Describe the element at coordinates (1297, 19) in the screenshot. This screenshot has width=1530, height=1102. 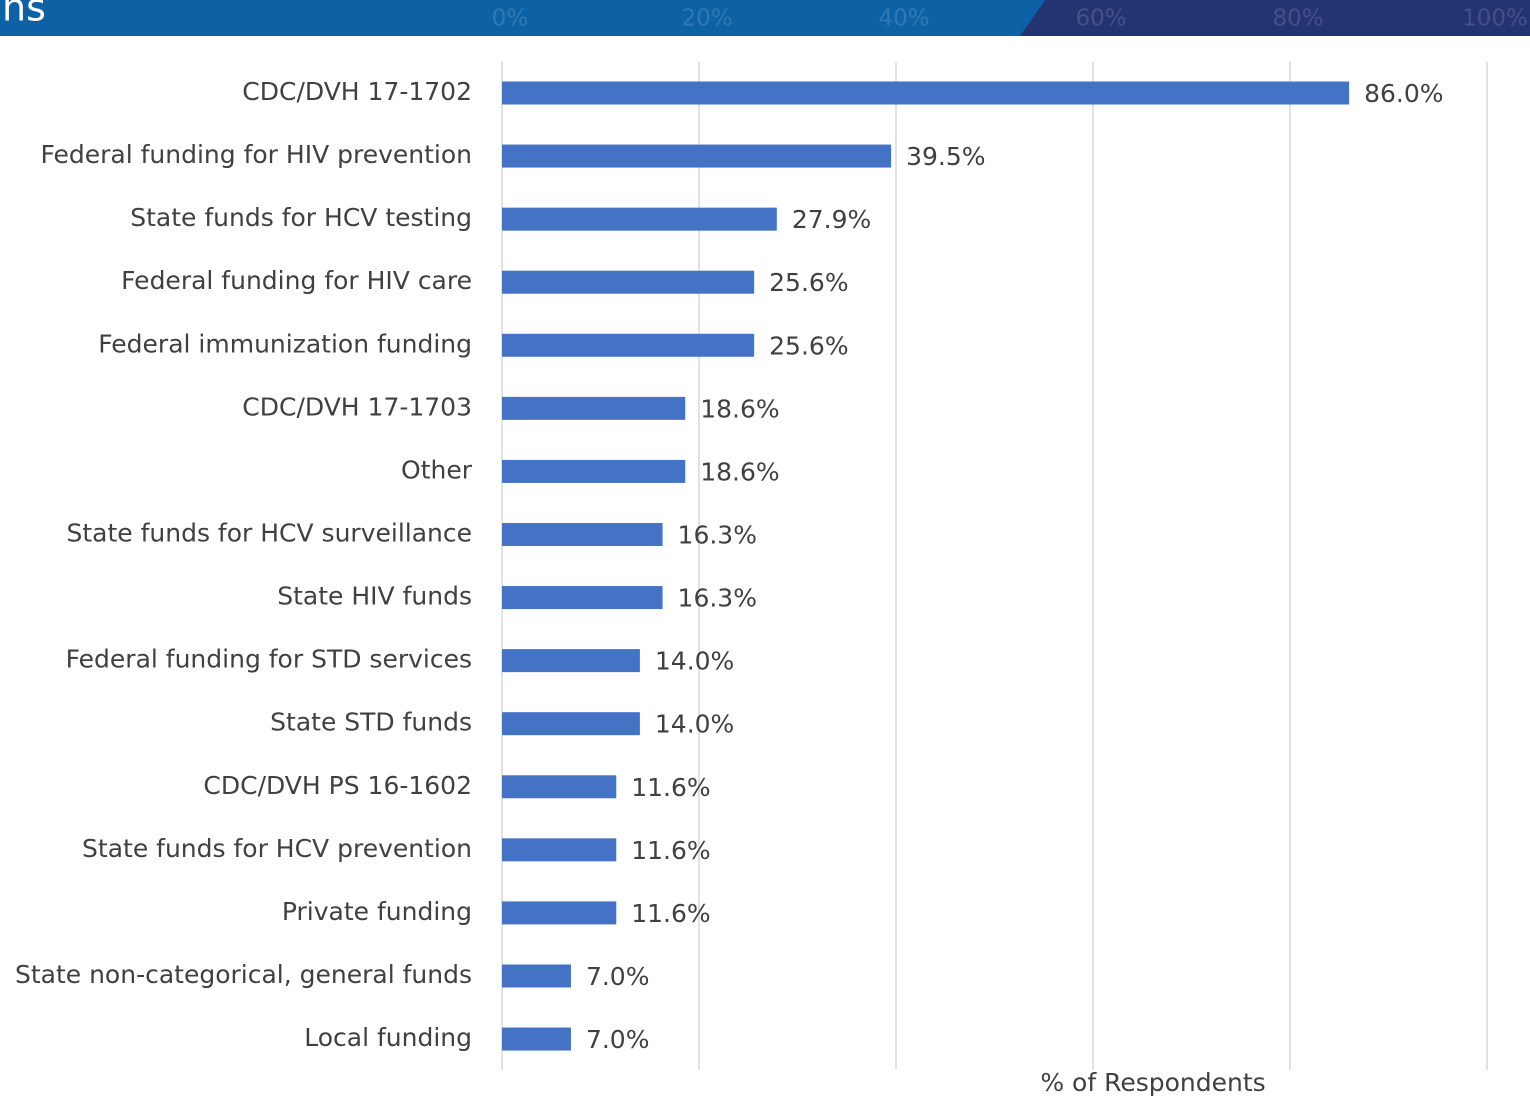
I see `x-tick-label: 80%` at that location.